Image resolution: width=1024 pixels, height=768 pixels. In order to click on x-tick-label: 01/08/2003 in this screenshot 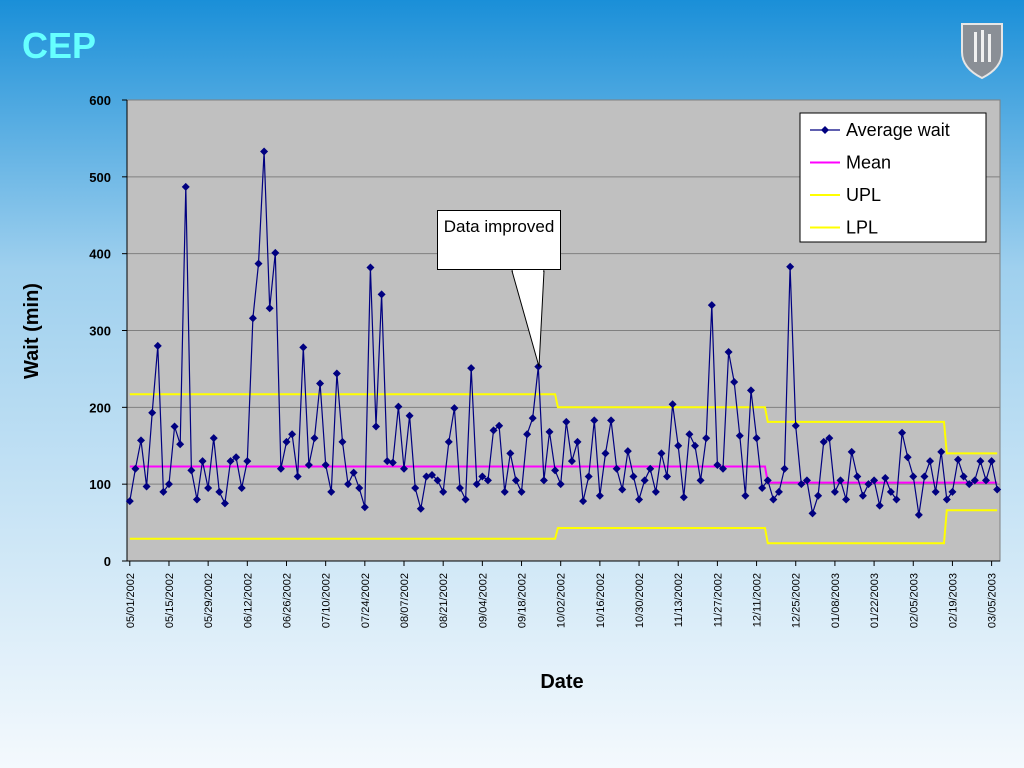, I will do `click(836, 600)`.